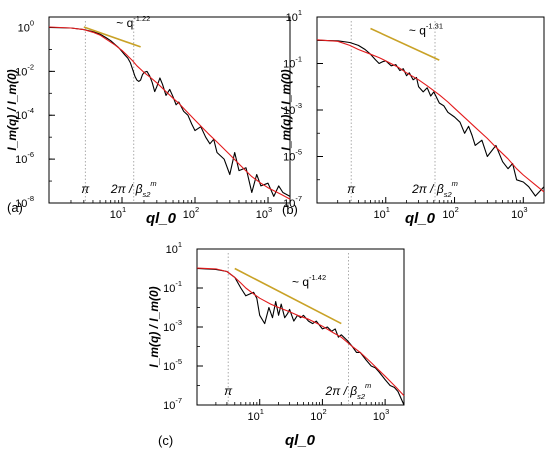 Image resolution: width=550 pixels, height=456 pixels. What do you see at coordinates (165, 440) in the screenshot?
I see `panel-label: (c)` at bounding box center [165, 440].